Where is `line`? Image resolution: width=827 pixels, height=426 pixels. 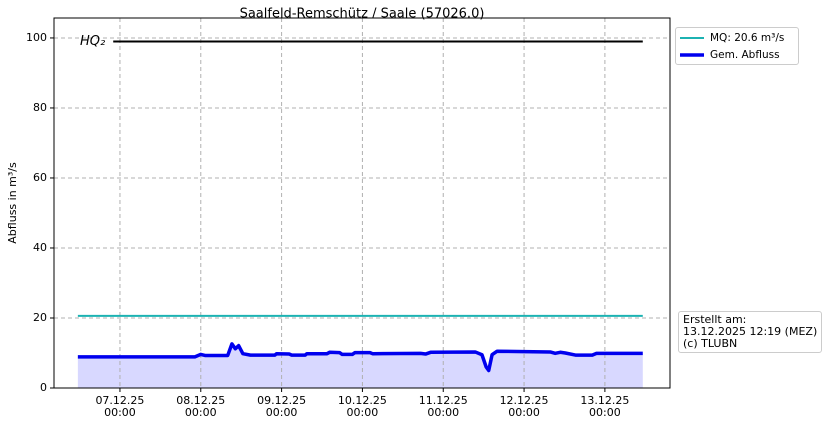
line is located at coordinates (360, 357).